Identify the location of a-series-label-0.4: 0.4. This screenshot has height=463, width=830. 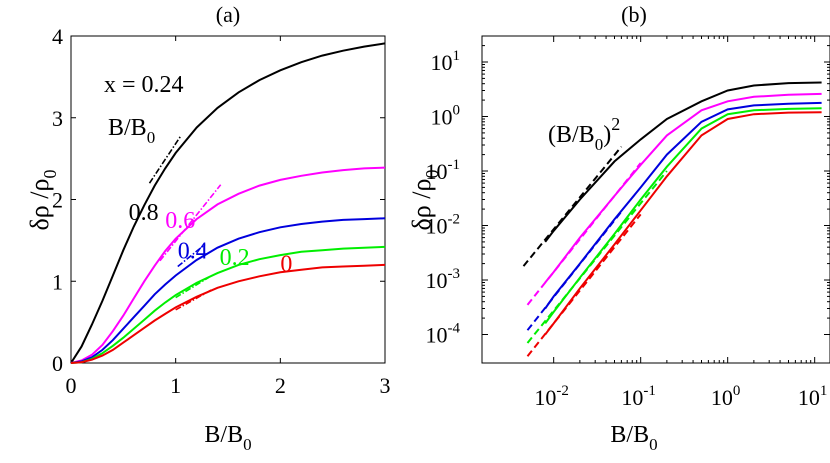
(193, 251).